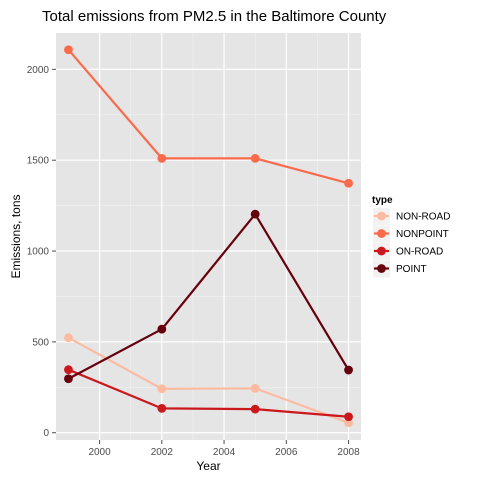 The height and width of the screenshot is (480, 480). What do you see at coordinates (38, 252) in the screenshot?
I see `y-tick-label: 1000` at bounding box center [38, 252].